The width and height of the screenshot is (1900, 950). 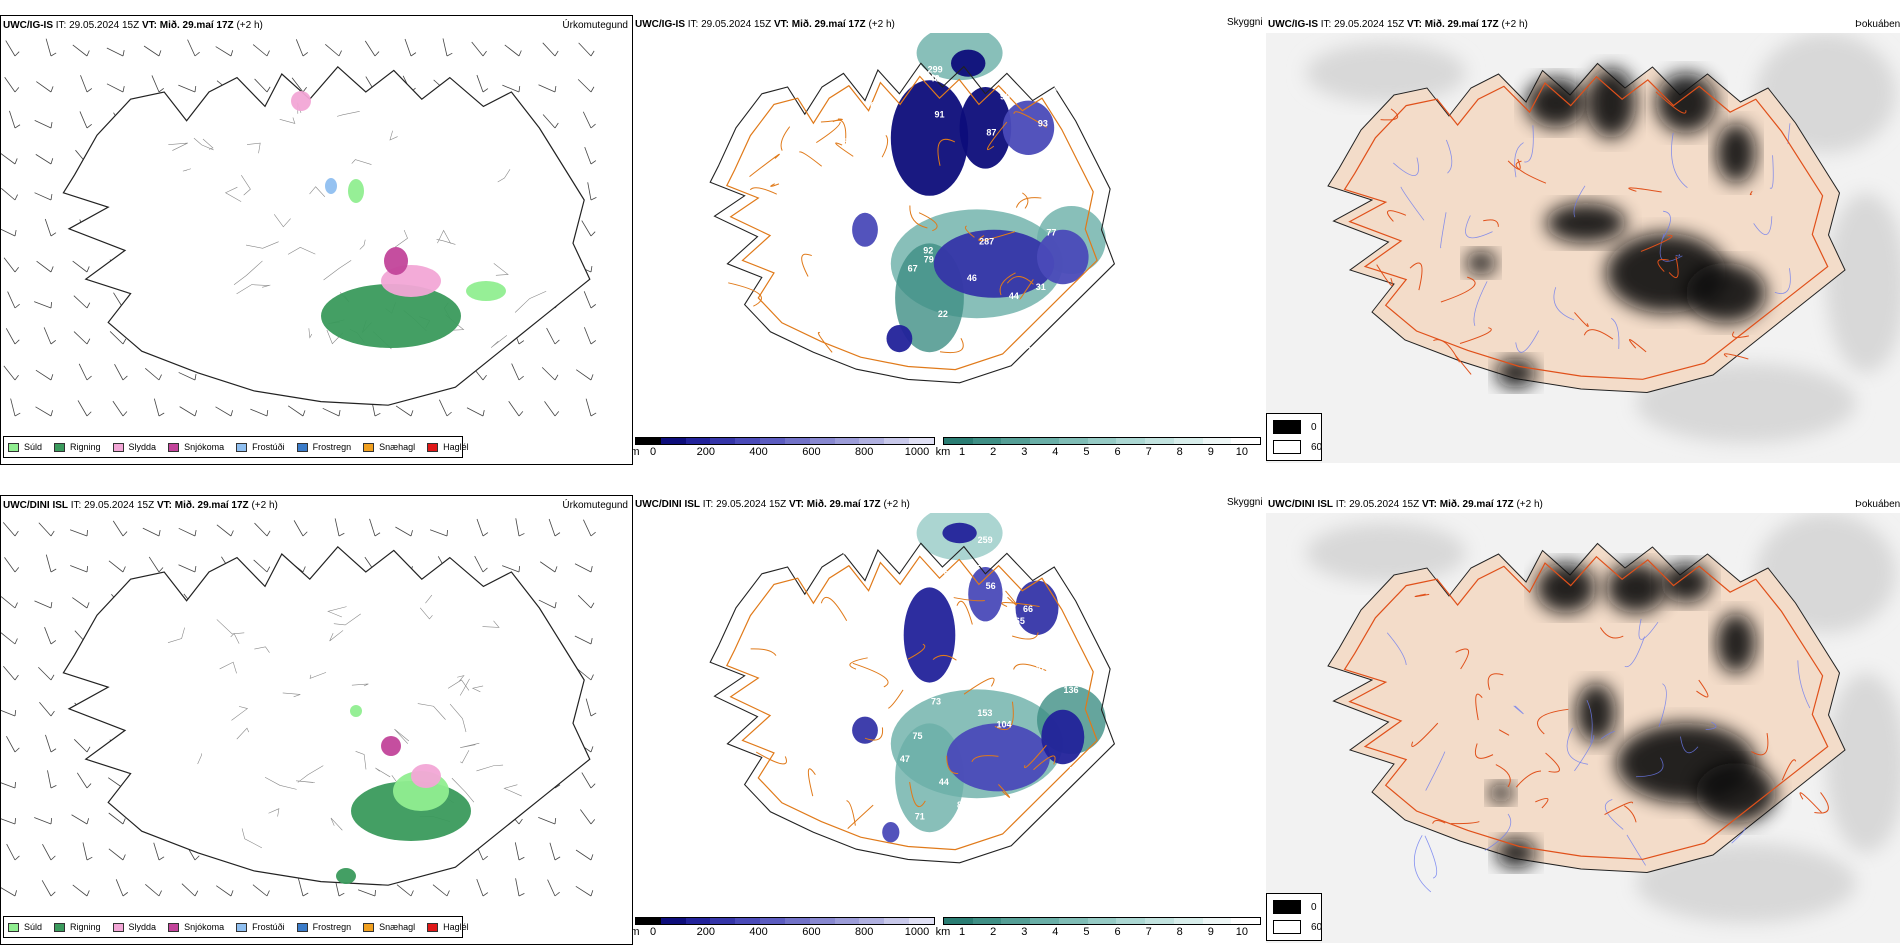 I want to click on cloud-base-value: 86, so click(x=962, y=805).